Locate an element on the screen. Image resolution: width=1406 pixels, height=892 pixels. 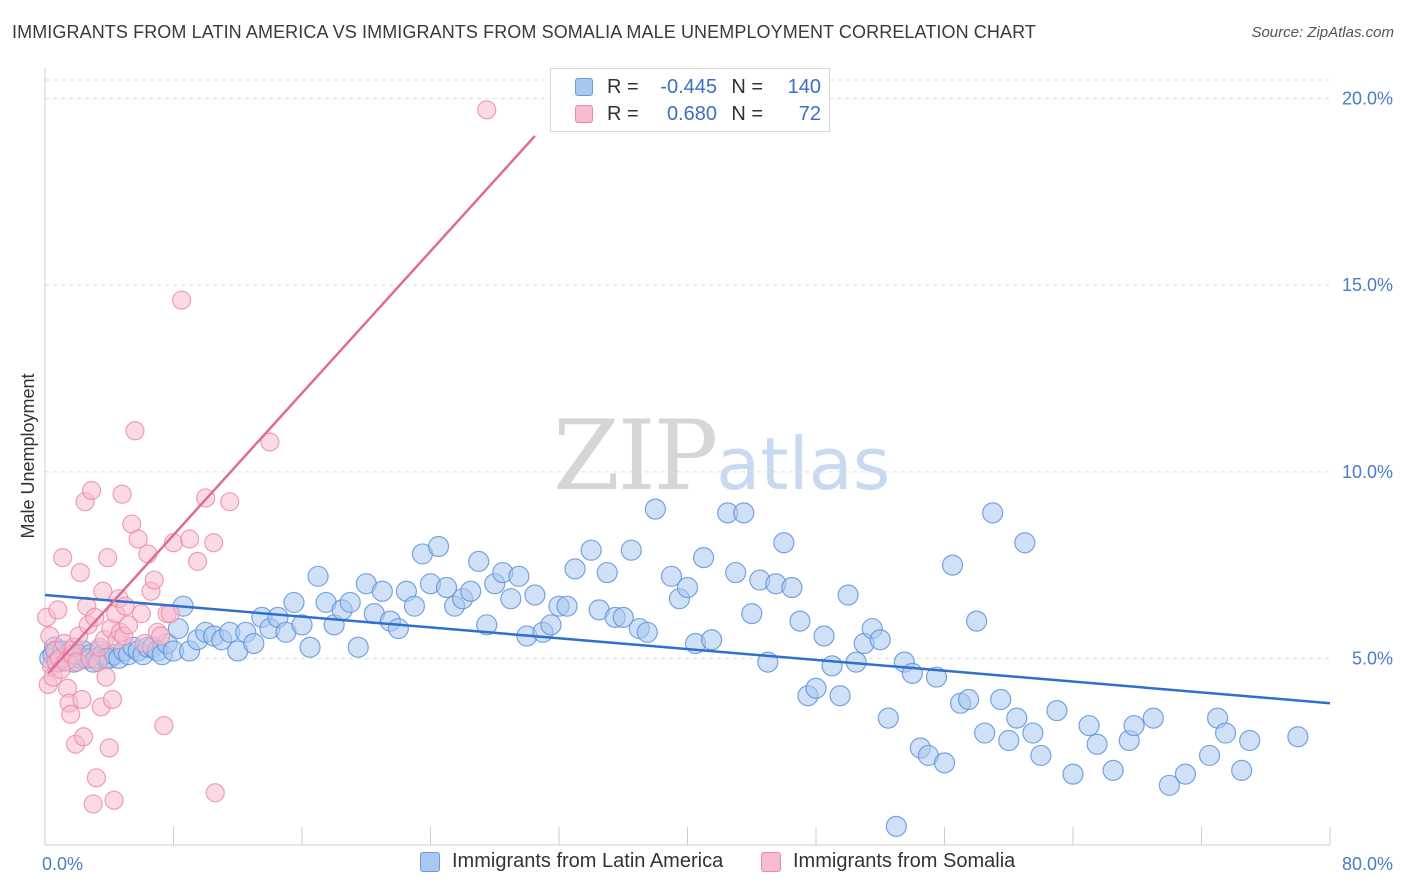
legend-swatch-latin-america is located at coordinates (584, 87).